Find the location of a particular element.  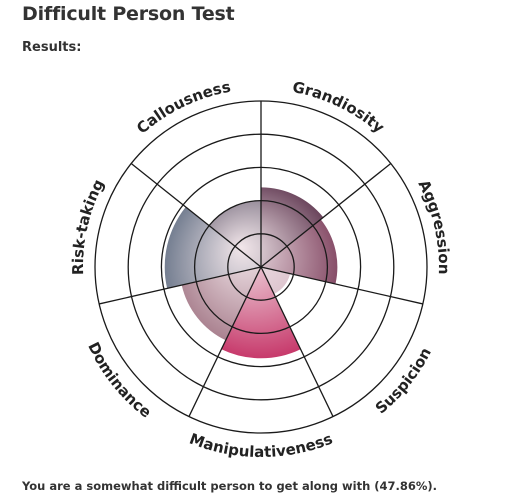

axis-label-manipulativeness: Manipulativeness is located at coordinates (261, 445).